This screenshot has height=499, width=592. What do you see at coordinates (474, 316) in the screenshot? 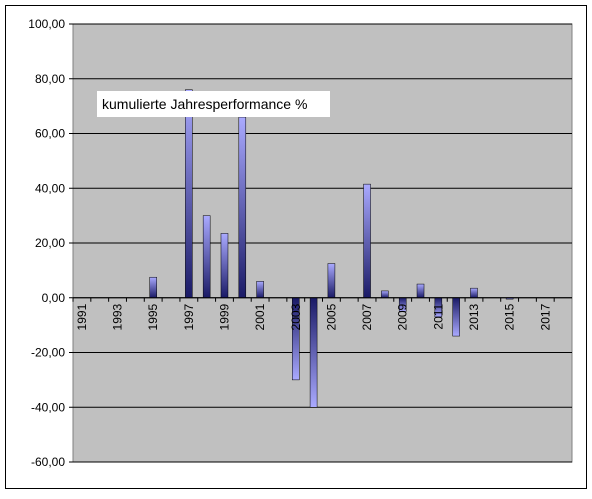
I see `x-tick-label: 2013` at bounding box center [474, 316].